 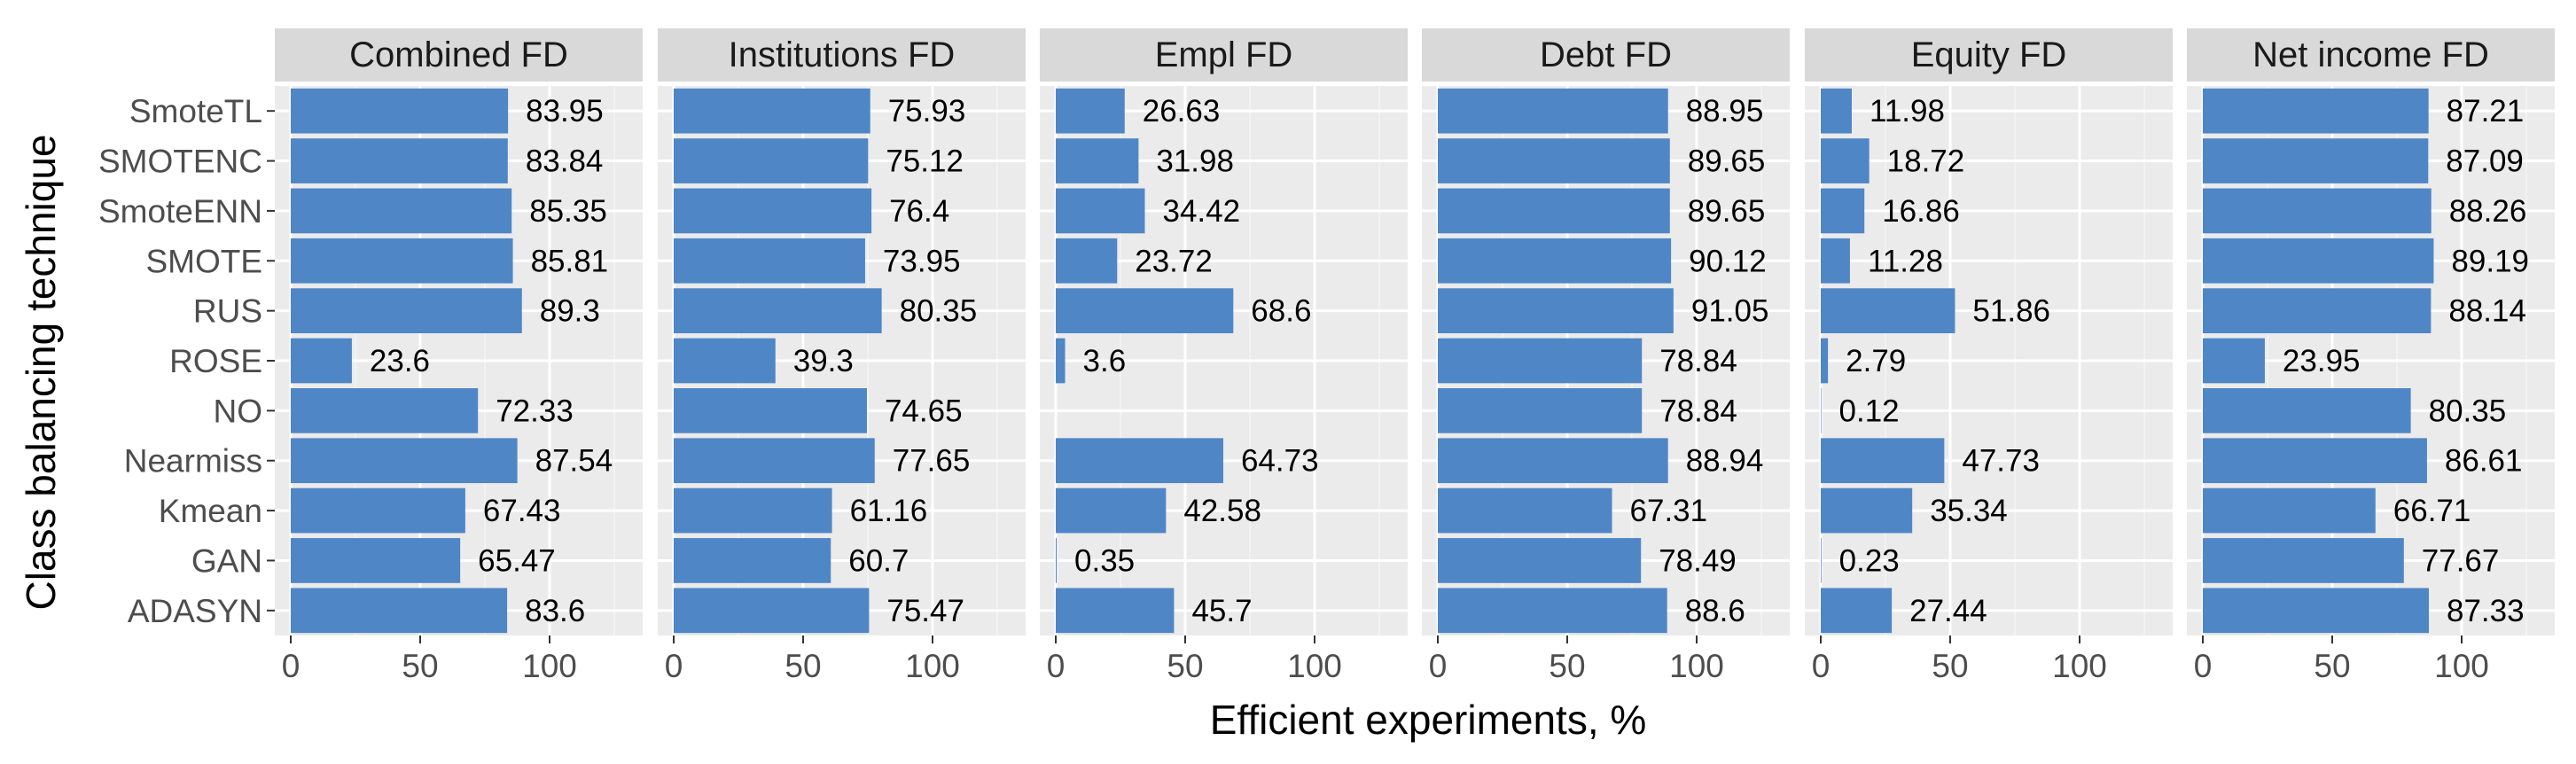 I want to click on data-label: 45.7, so click(x=1221, y=611).